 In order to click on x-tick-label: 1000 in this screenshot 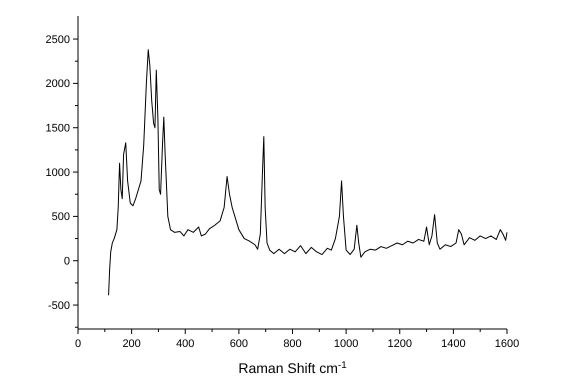, I will do `click(346, 344)`.